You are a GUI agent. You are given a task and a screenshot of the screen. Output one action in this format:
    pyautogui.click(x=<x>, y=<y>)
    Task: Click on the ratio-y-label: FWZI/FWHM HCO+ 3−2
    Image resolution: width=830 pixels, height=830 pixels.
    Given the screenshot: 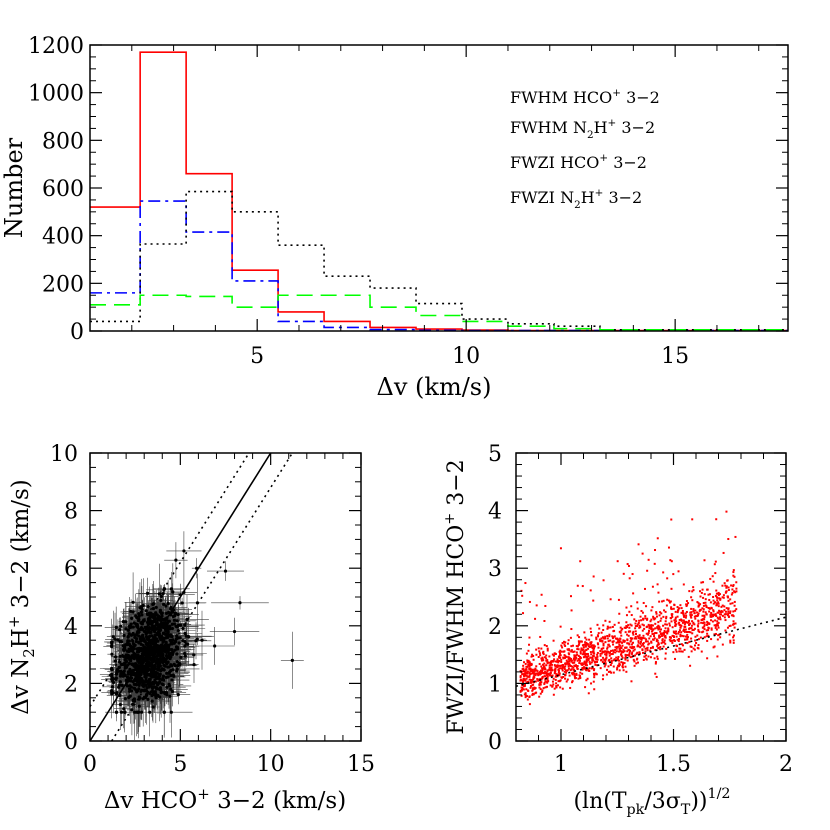 What is the action you would take?
    pyautogui.click(x=455, y=596)
    